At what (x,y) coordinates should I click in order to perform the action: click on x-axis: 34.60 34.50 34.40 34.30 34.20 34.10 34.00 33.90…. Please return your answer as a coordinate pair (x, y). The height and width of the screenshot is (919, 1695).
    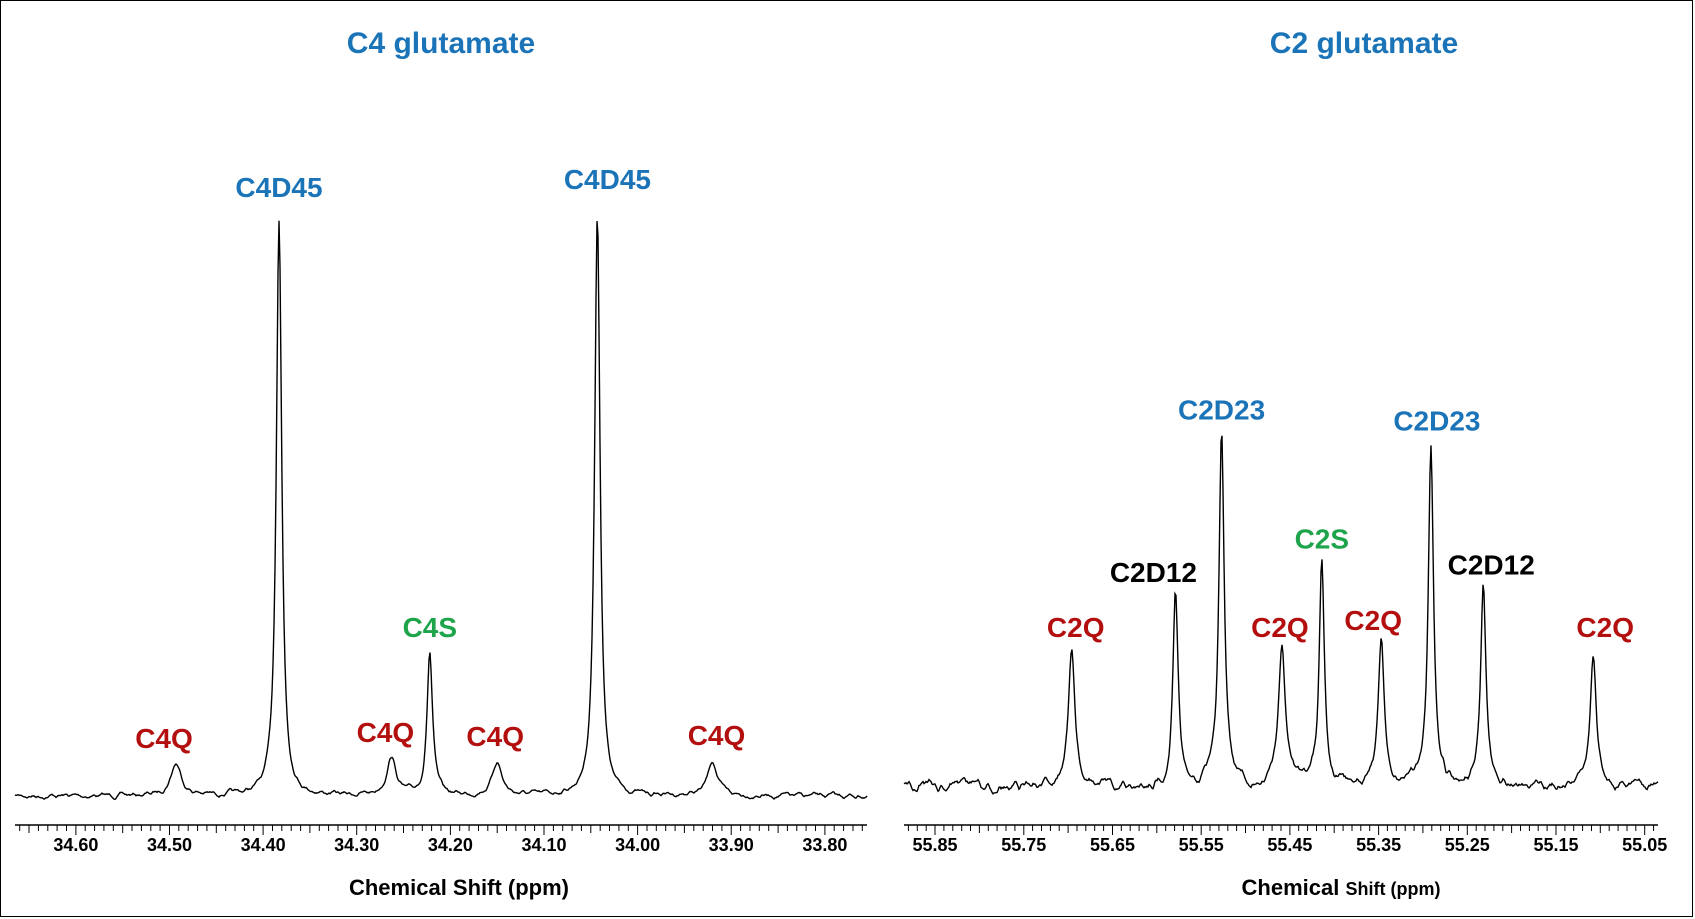
    Looking at the image, I should click on (441, 839).